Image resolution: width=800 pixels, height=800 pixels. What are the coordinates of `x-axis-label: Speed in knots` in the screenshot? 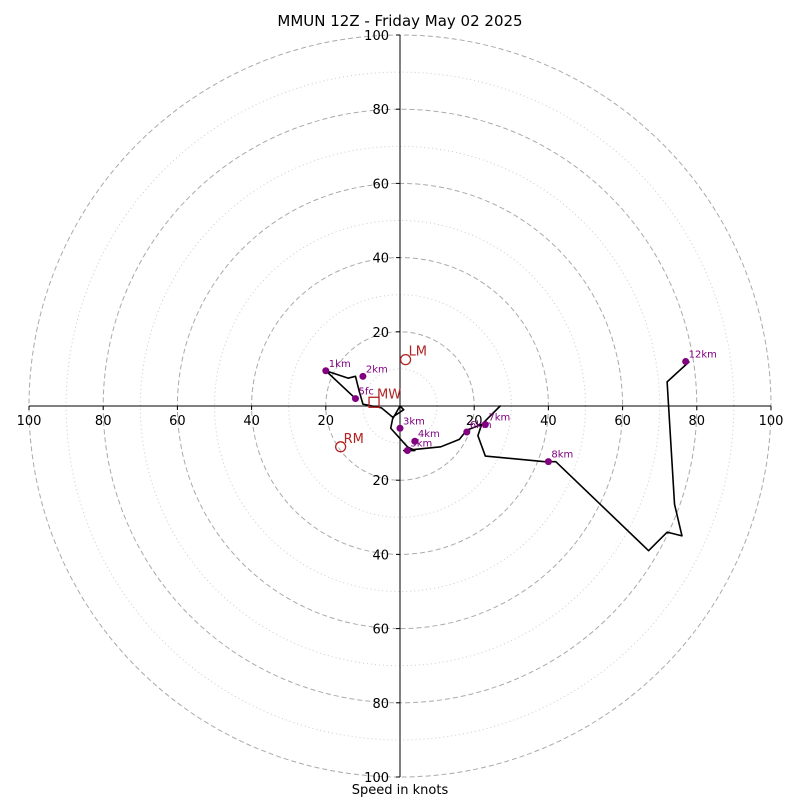 It's located at (400, 790).